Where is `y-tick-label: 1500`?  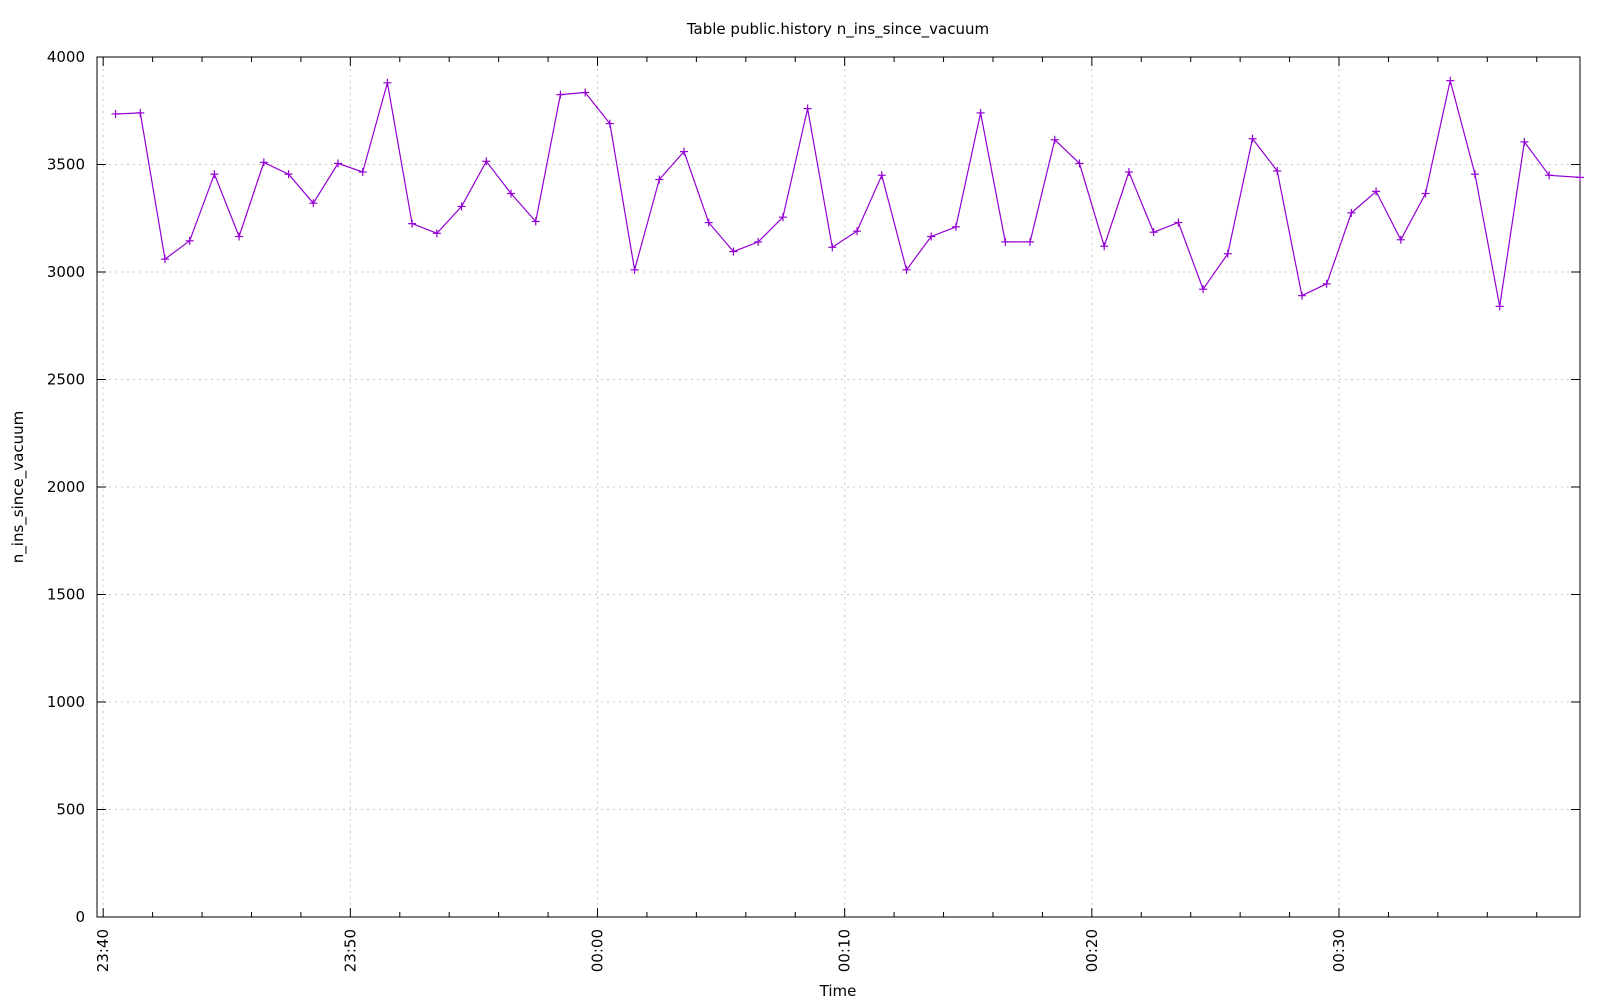 y-tick-label: 1500 is located at coordinates (66, 595).